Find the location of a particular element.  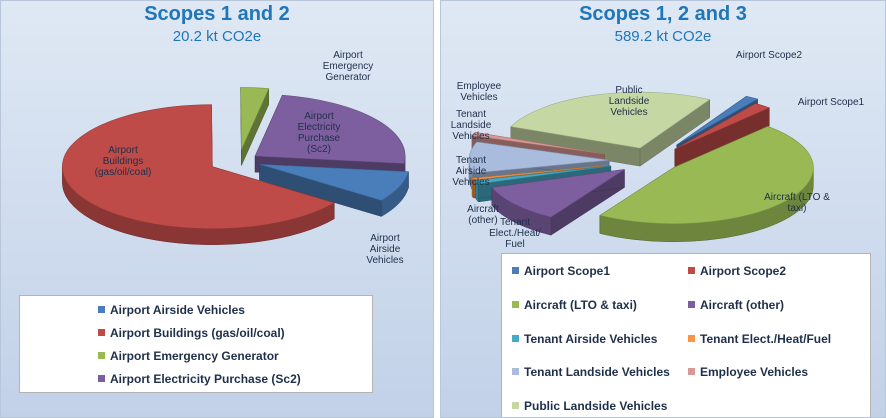

legend-item-emergency-generator: Airport Emergency Generator is located at coordinates (188, 356).